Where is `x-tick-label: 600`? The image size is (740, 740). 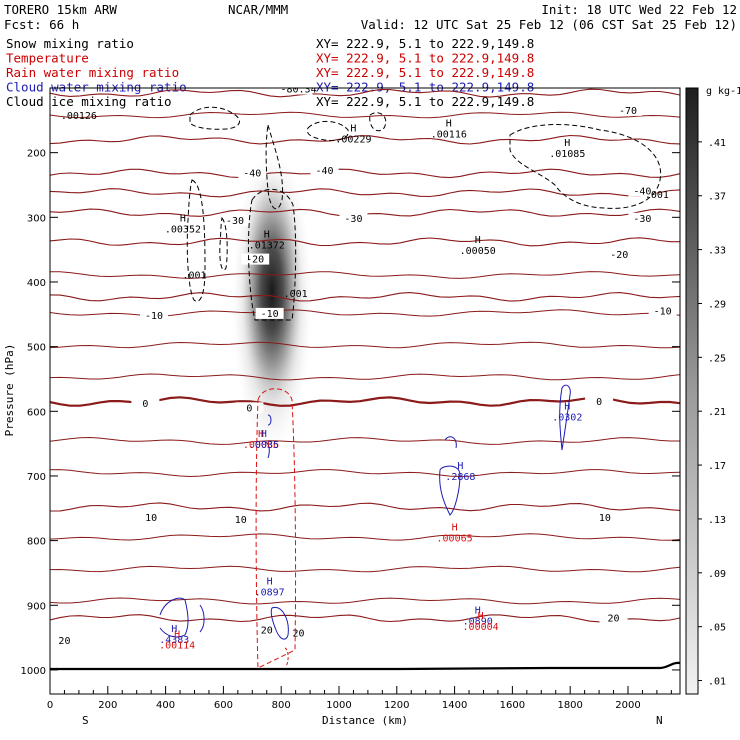 x-tick-label: 600 is located at coordinates (223, 705).